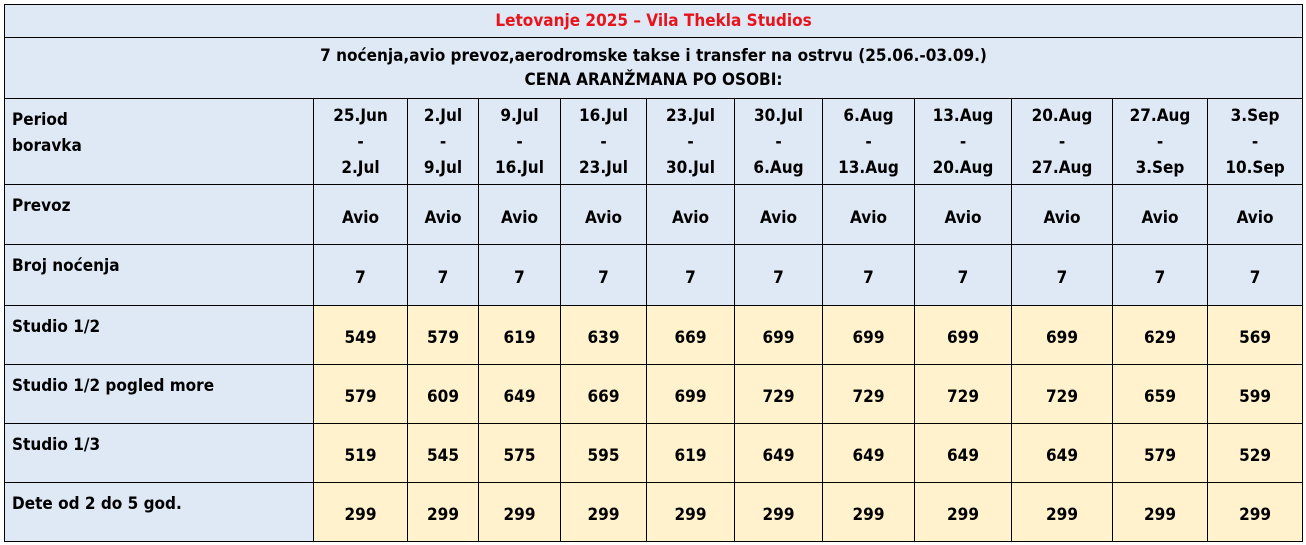 The height and width of the screenshot is (545, 1306). Describe the element at coordinates (40, 120) in the screenshot. I see `period-label-line-1: Period` at that location.